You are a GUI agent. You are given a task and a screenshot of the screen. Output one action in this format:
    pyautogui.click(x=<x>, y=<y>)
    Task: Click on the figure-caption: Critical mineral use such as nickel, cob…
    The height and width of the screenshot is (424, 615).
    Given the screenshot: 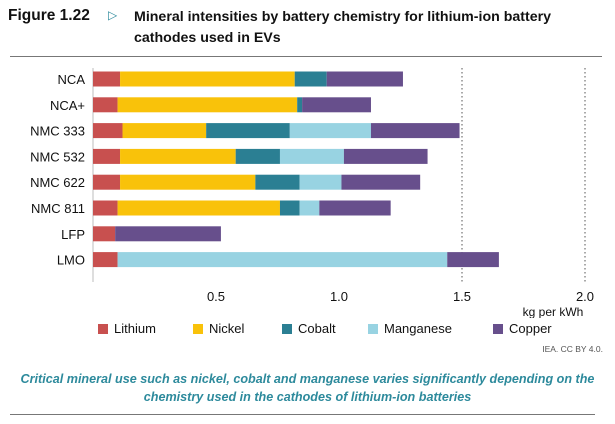 What is the action you would take?
    pyautogui.click(x=307, y=388)
    